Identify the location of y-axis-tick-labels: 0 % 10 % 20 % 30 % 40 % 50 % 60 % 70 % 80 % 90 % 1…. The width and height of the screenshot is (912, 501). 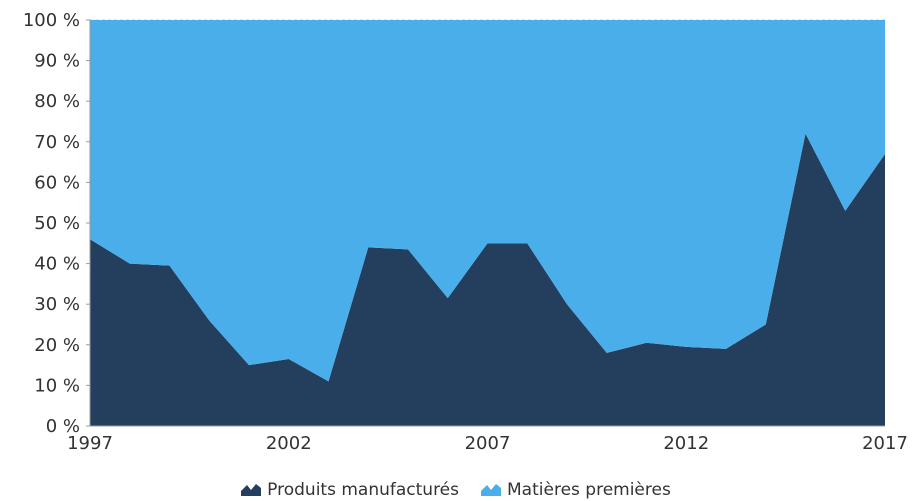
(51, 223).